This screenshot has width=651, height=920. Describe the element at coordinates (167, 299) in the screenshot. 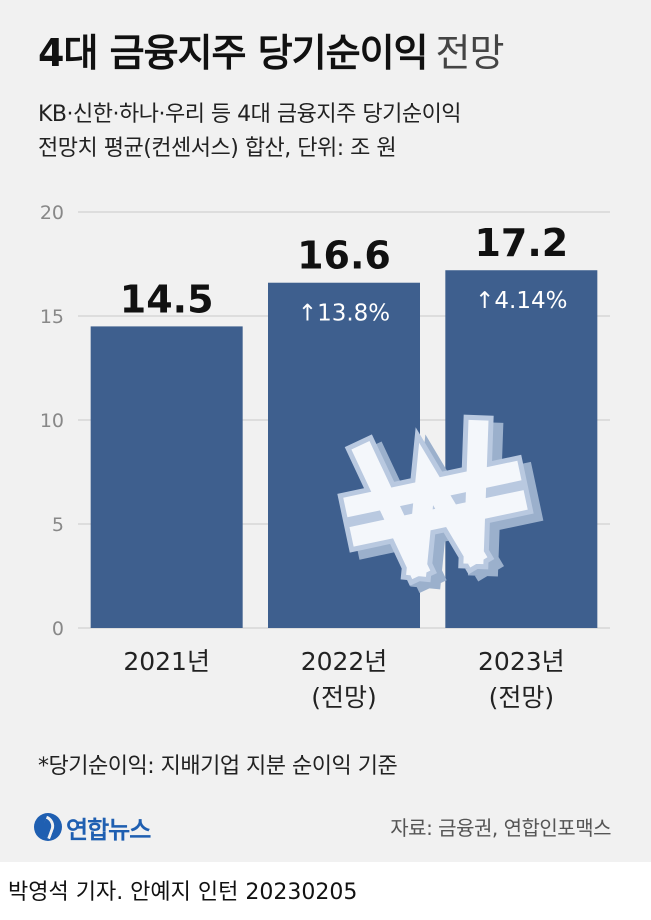

I see `data-label: 14.5` at that location.